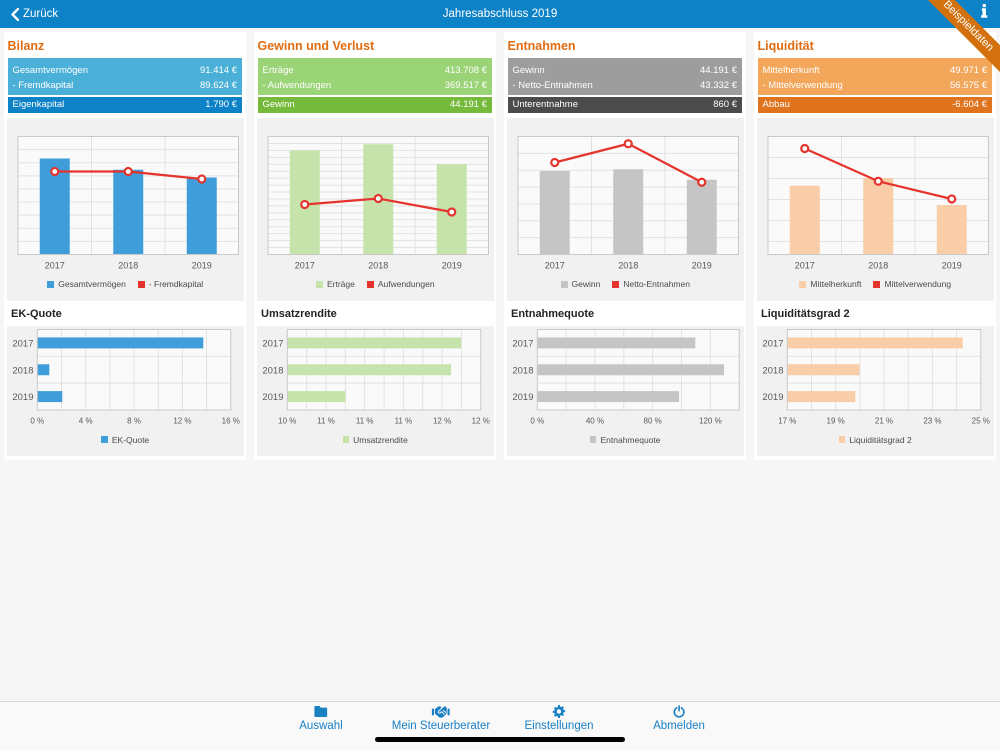 This screenshot has width=1000, height=750. I want to click on svg-text: 19 %, so click(835, 421).